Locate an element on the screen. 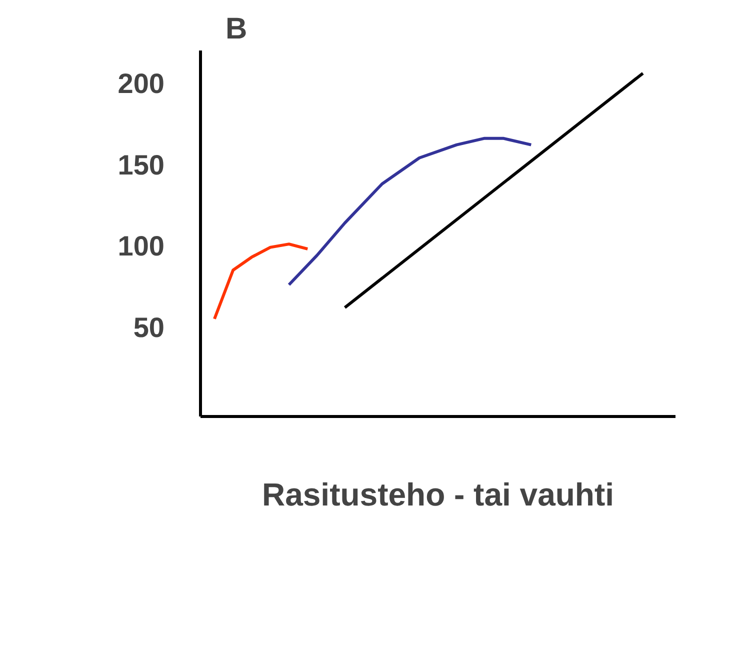 This screenshot has width=741, height=655. y-tick-label: 100 is located at coordinates (141, 246).